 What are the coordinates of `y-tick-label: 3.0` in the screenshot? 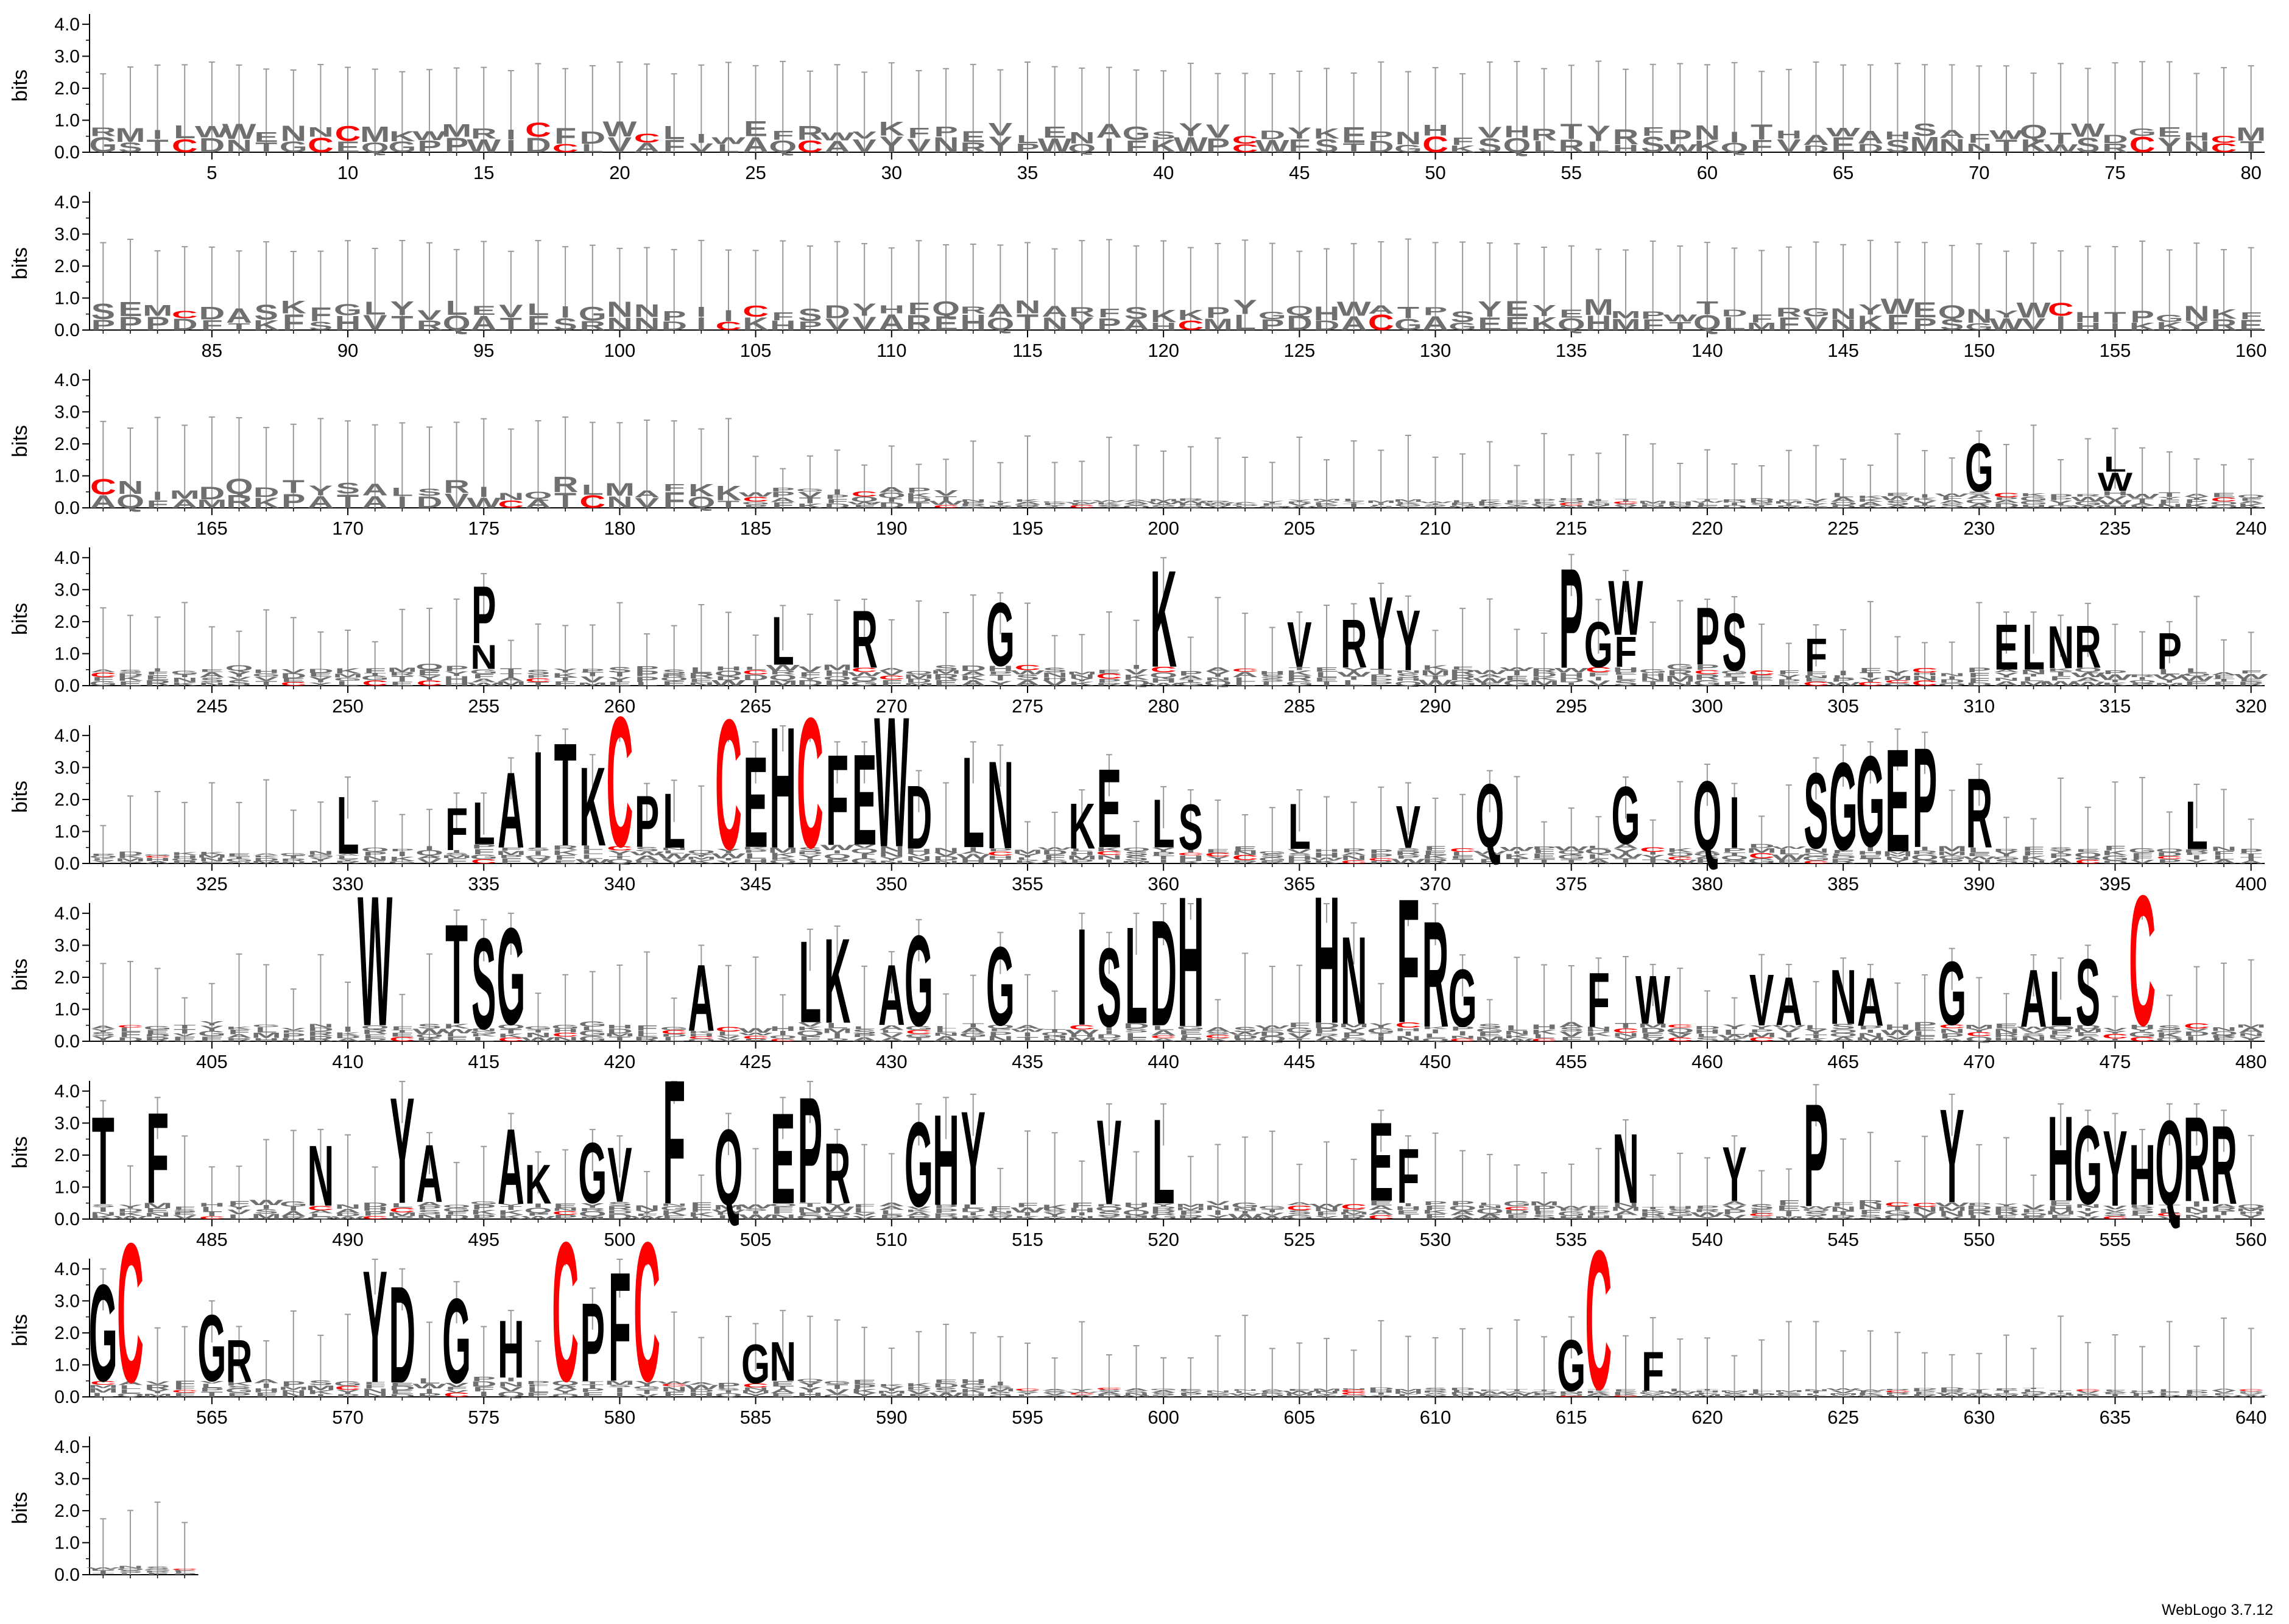 It's located at (67, 590).